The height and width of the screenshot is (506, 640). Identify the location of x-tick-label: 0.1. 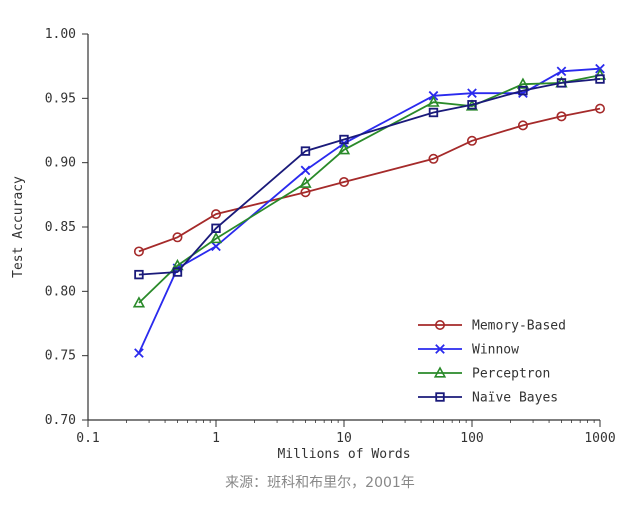
(87, 438).